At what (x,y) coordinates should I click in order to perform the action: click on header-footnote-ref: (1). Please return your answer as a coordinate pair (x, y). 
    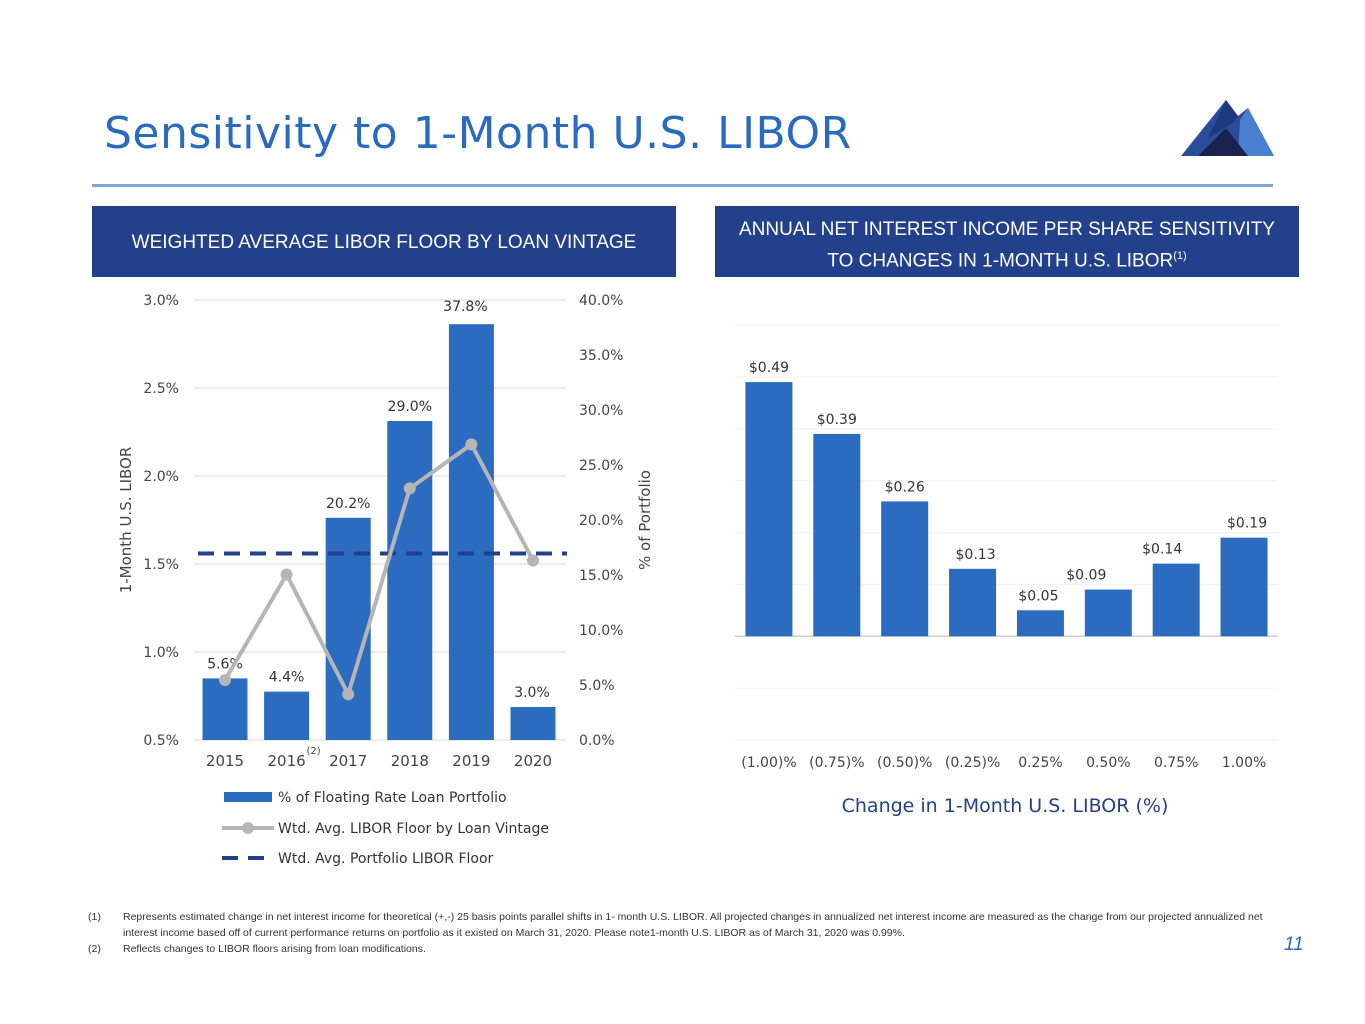
    Looking at the image, I should click on (1180, 256).